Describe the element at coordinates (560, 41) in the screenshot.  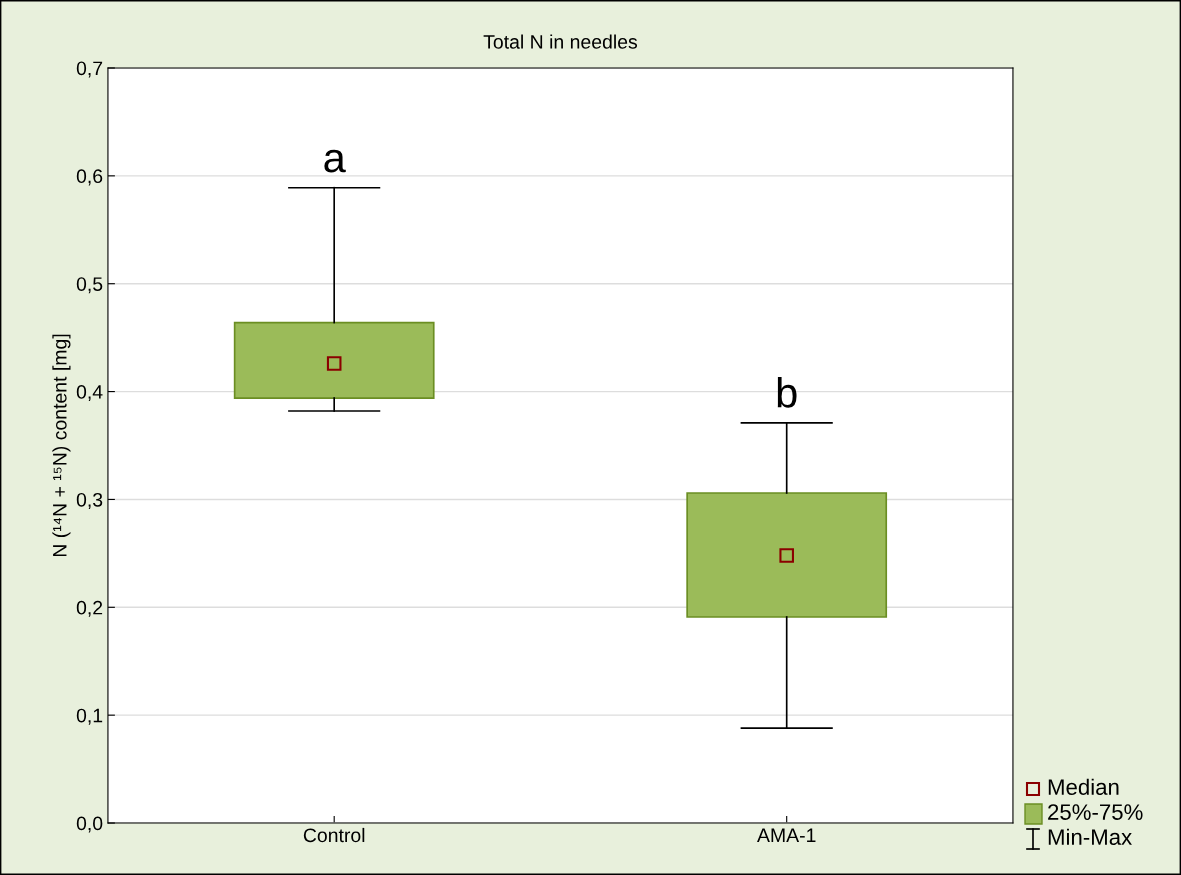
I see `chart-title: Total N in needles` at that location.